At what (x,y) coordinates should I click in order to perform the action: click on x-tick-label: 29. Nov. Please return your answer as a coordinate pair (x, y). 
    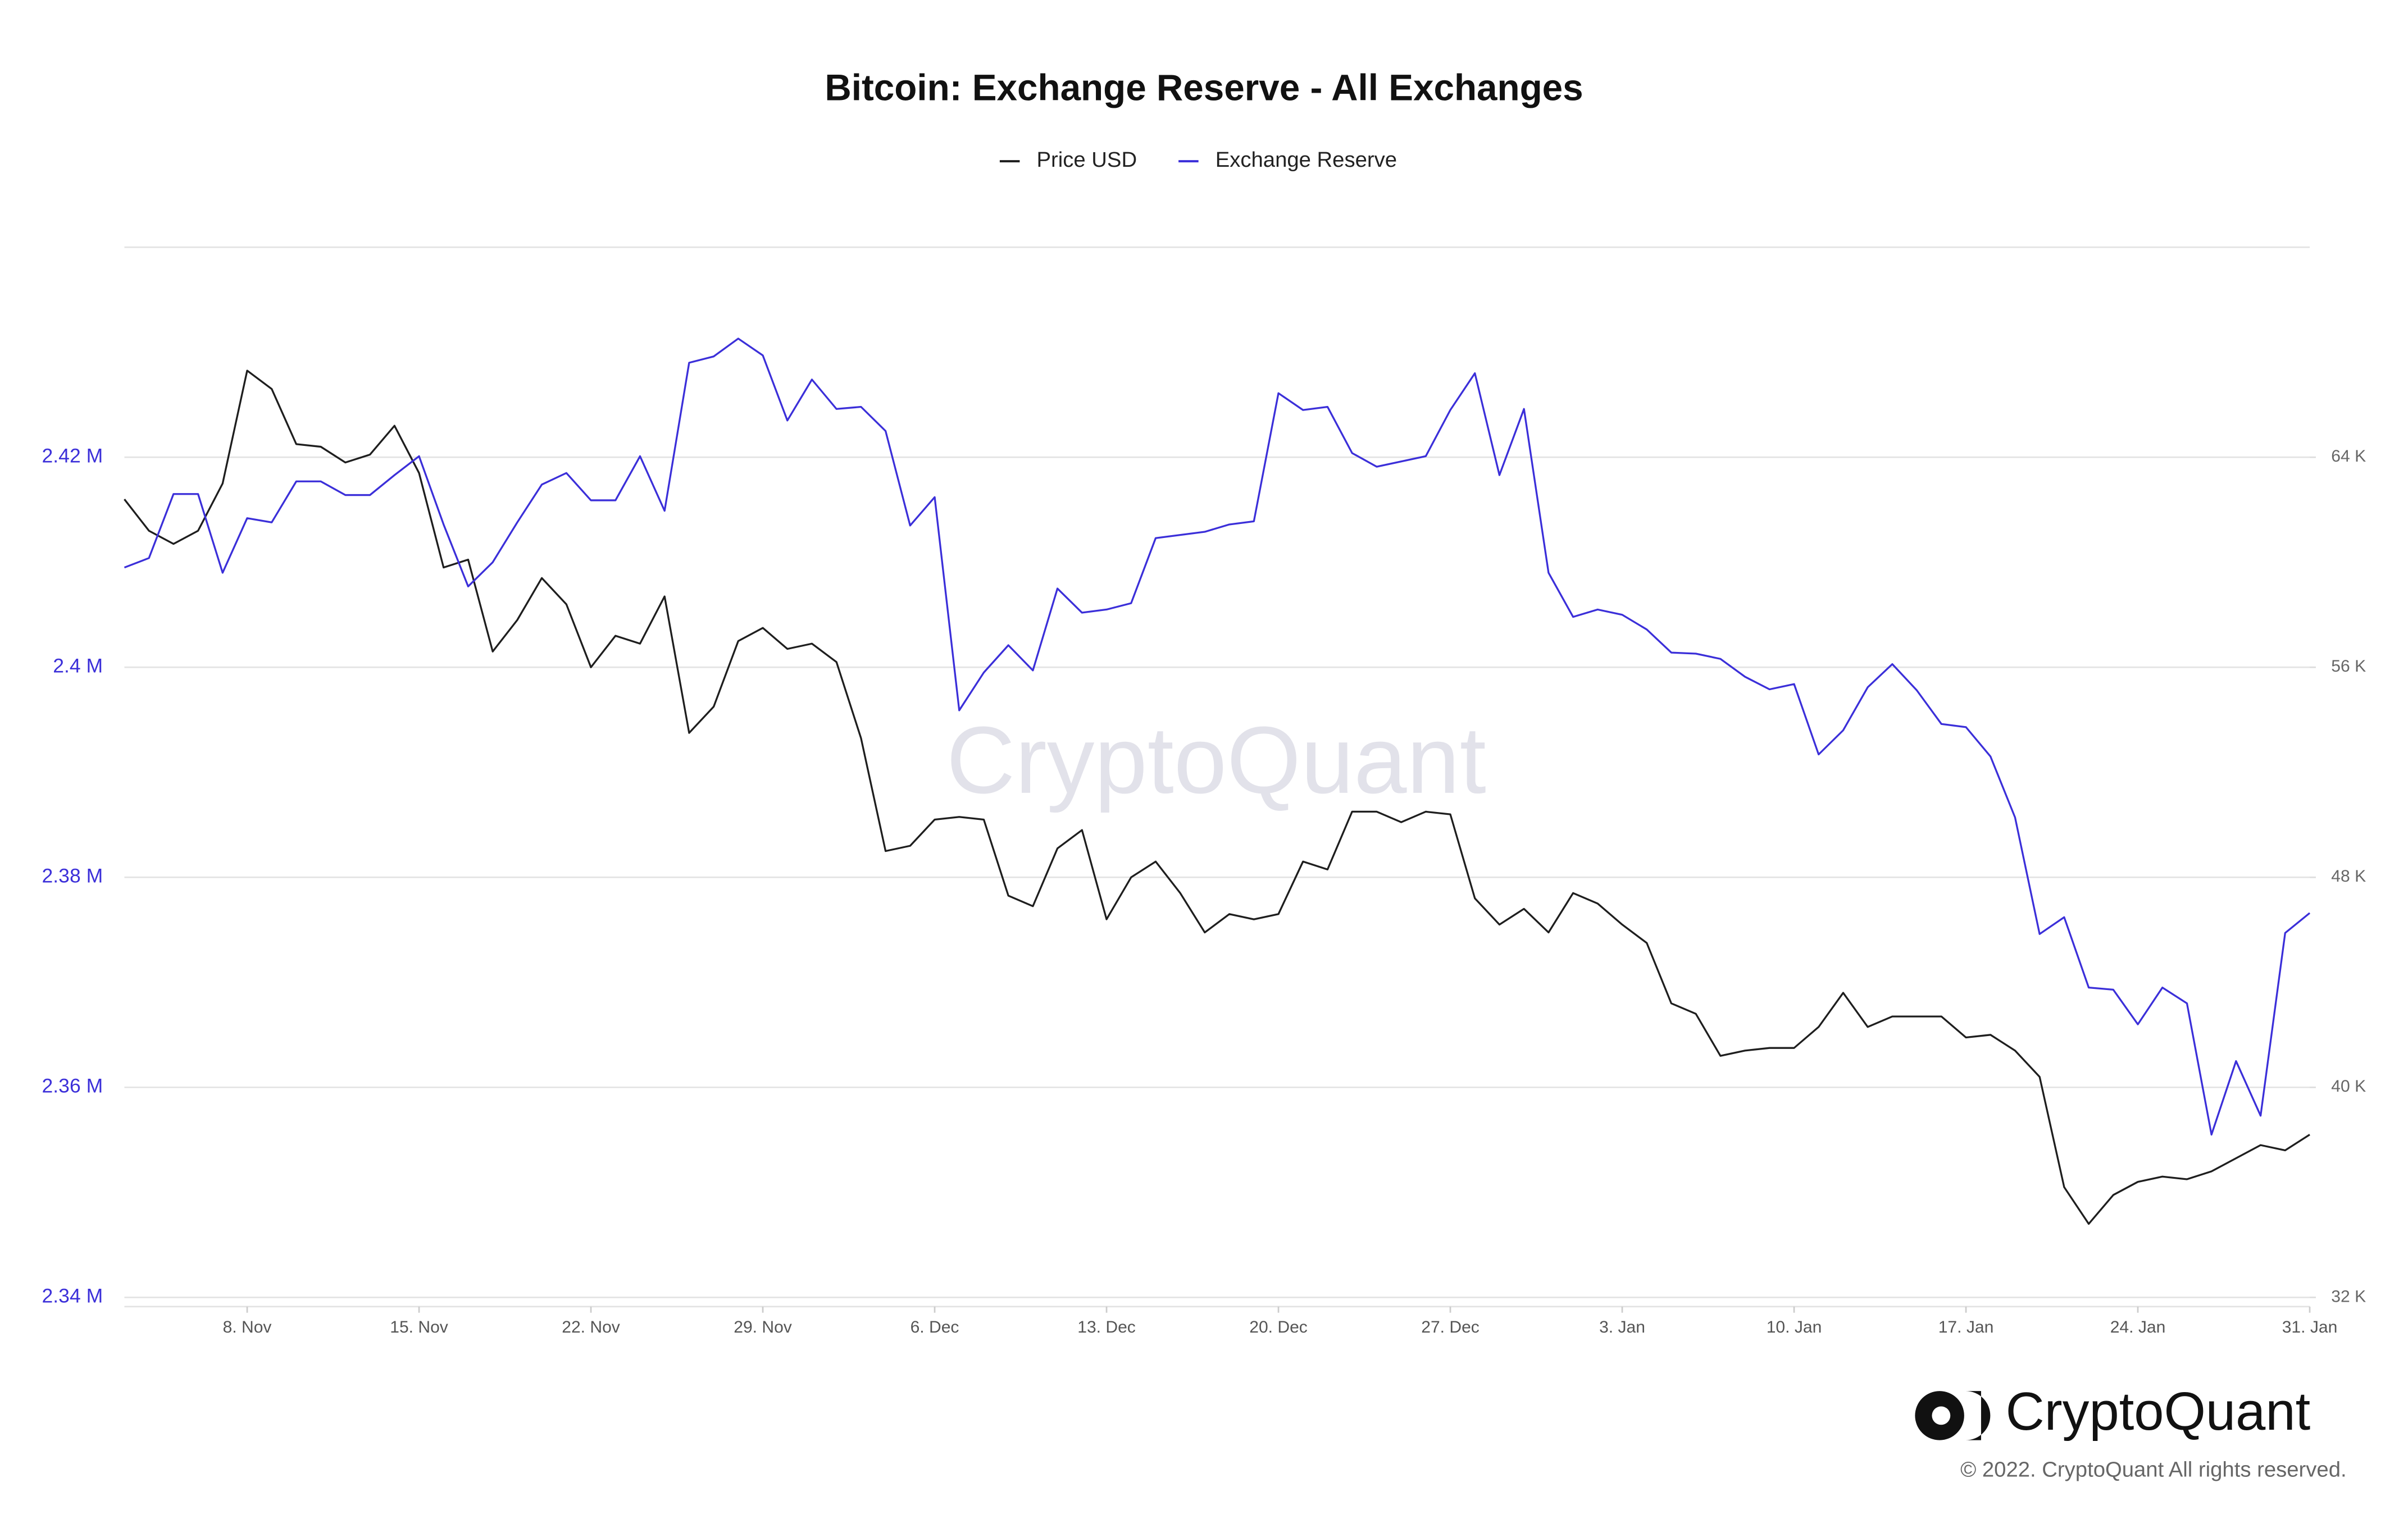
    Looking at the image, I should click on (763, 1327).